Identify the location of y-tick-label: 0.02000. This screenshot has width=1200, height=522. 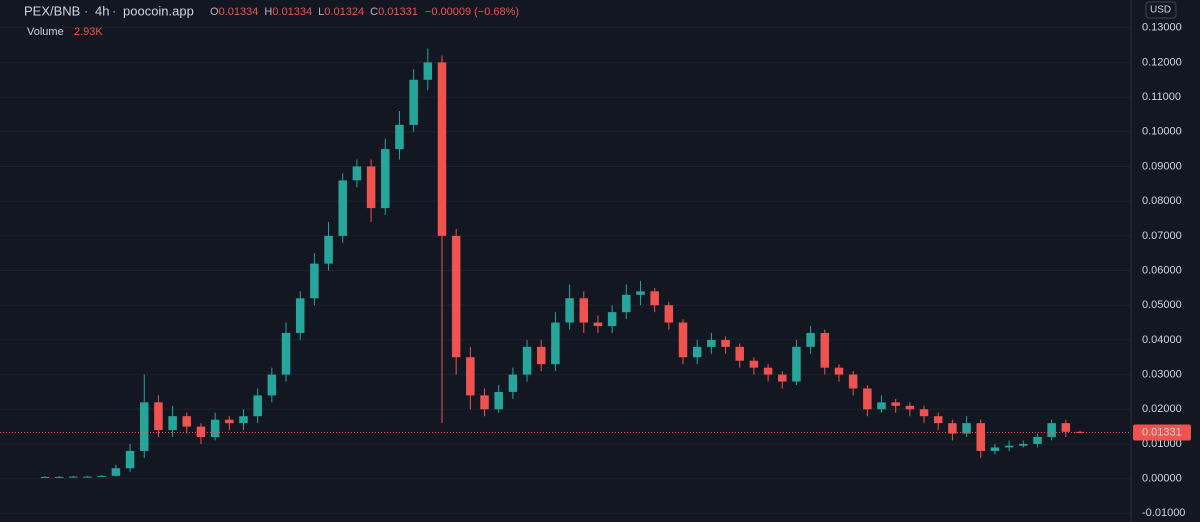
(1162, 409).